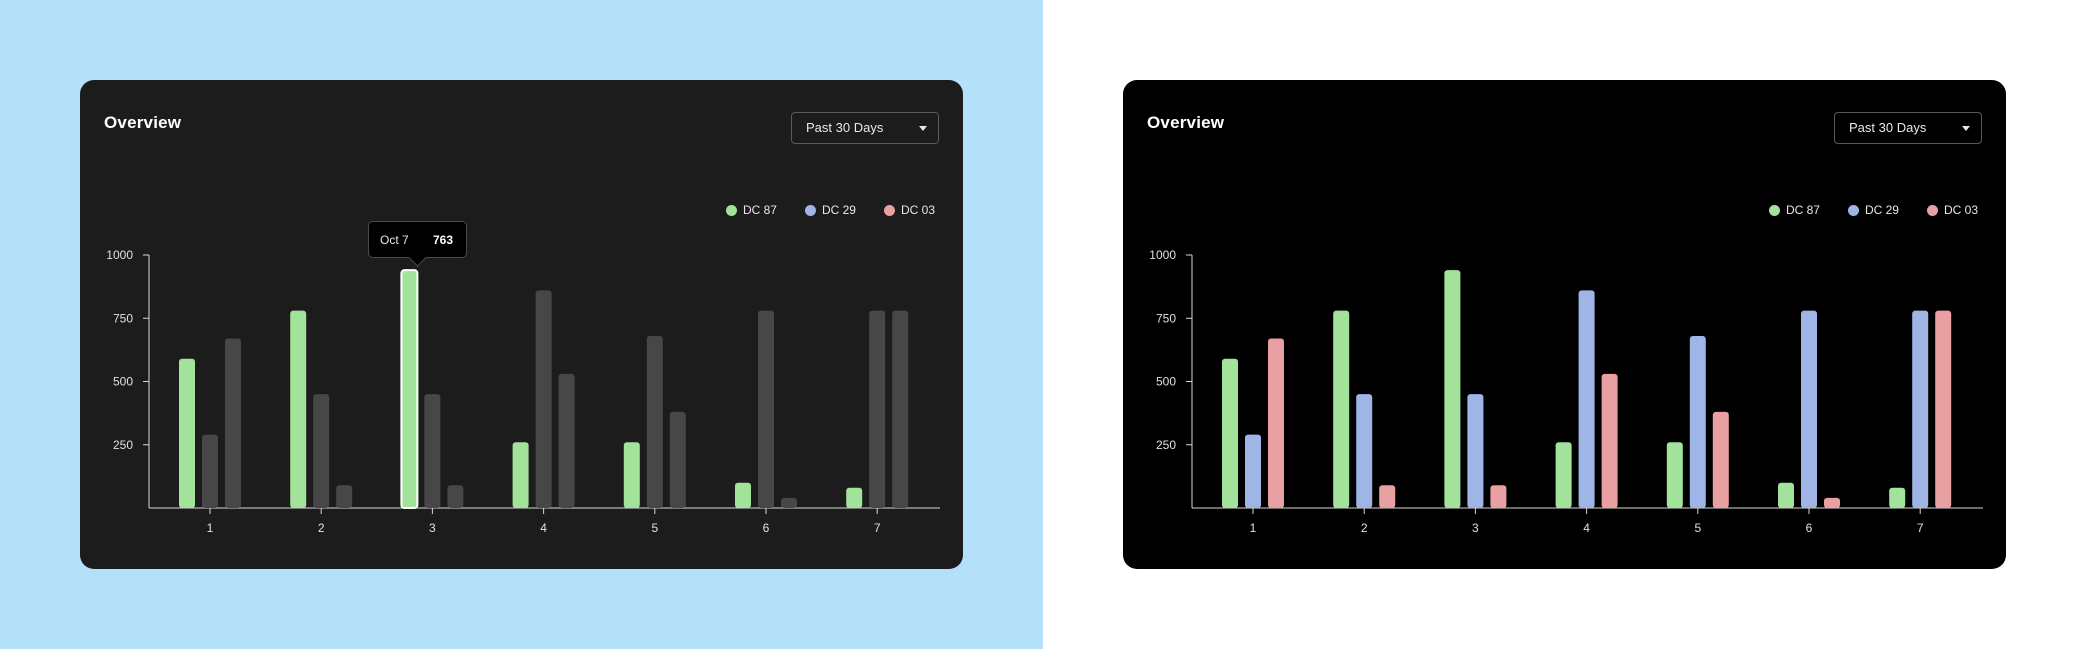 Image resolution: width=2086 pixels, height=649 pixels. Describe the element at coordinates (394, 240) in the screenshot. I see `tooltip-date: Oct 7` at that location.